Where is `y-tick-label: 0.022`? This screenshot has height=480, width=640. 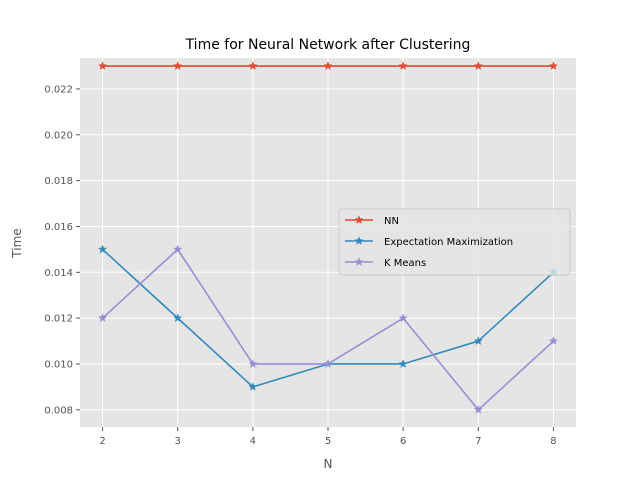 y-tick-label: 0.022 is located at coordinates (58, 89).